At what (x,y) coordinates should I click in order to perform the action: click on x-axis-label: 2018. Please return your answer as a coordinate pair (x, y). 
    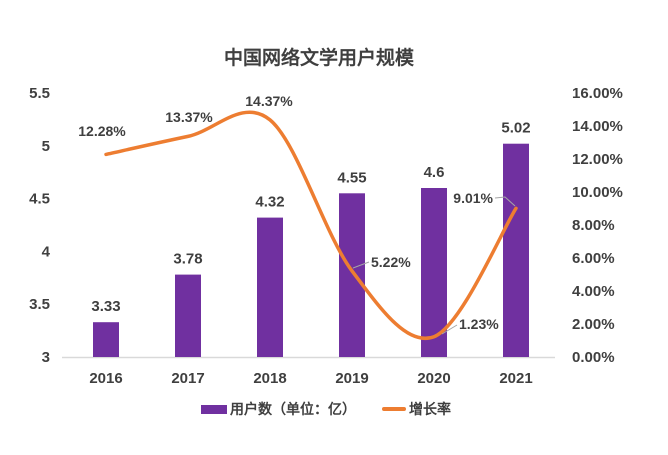
    Looking at the image, I should click on (269, 378).